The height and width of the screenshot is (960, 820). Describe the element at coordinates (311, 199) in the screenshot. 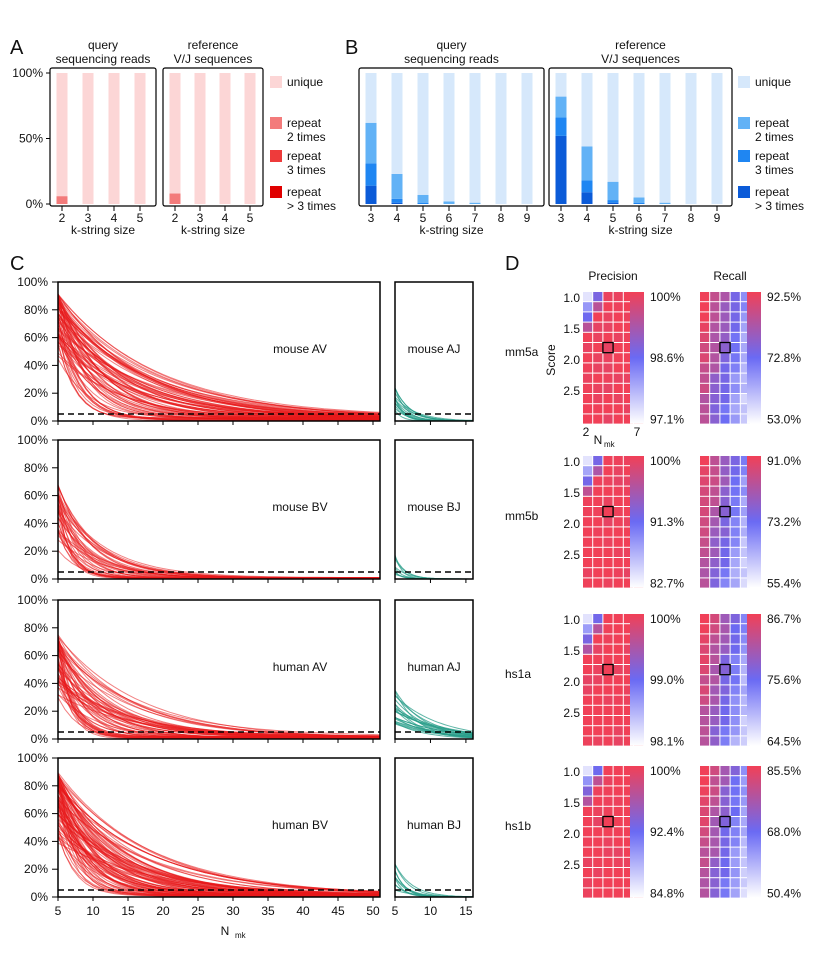

I see `legend-entry: repeat > 3 times` at that location.